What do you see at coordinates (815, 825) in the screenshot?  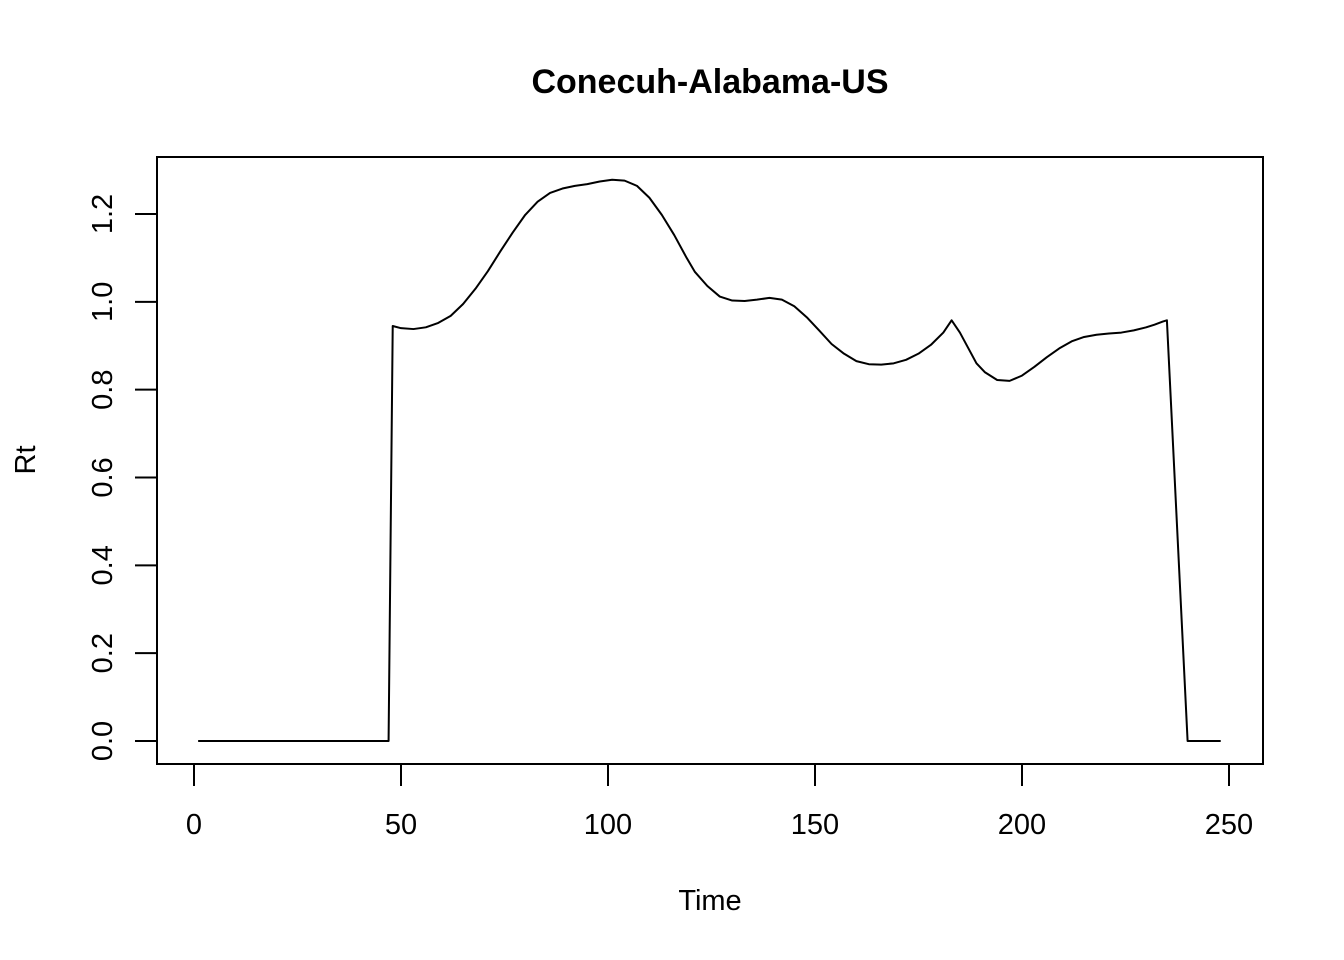 I see `x-tick-label: 150` at bounding box center [815, 825].